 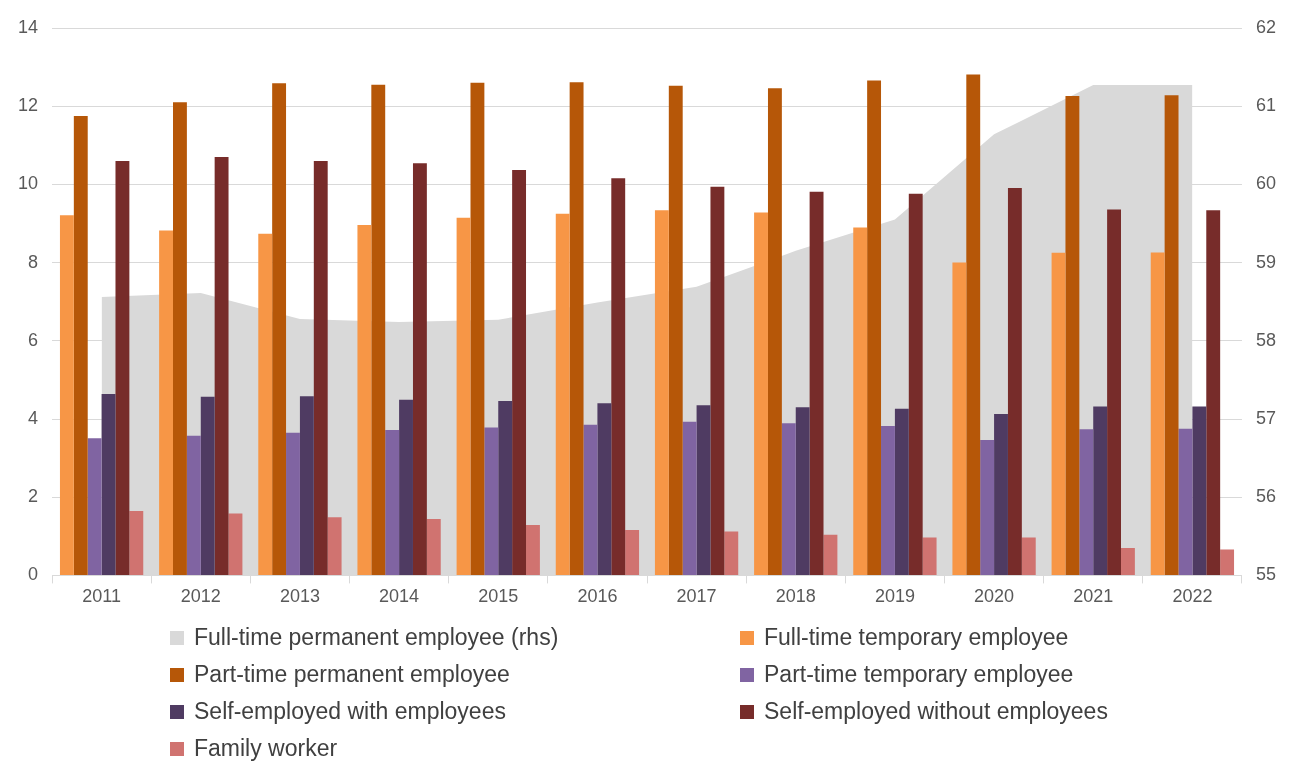 What do you see at coordinates (1266, 339) in the screenshot?
I see `y2-tick-label: 58` at bounding box center [1266, 339].